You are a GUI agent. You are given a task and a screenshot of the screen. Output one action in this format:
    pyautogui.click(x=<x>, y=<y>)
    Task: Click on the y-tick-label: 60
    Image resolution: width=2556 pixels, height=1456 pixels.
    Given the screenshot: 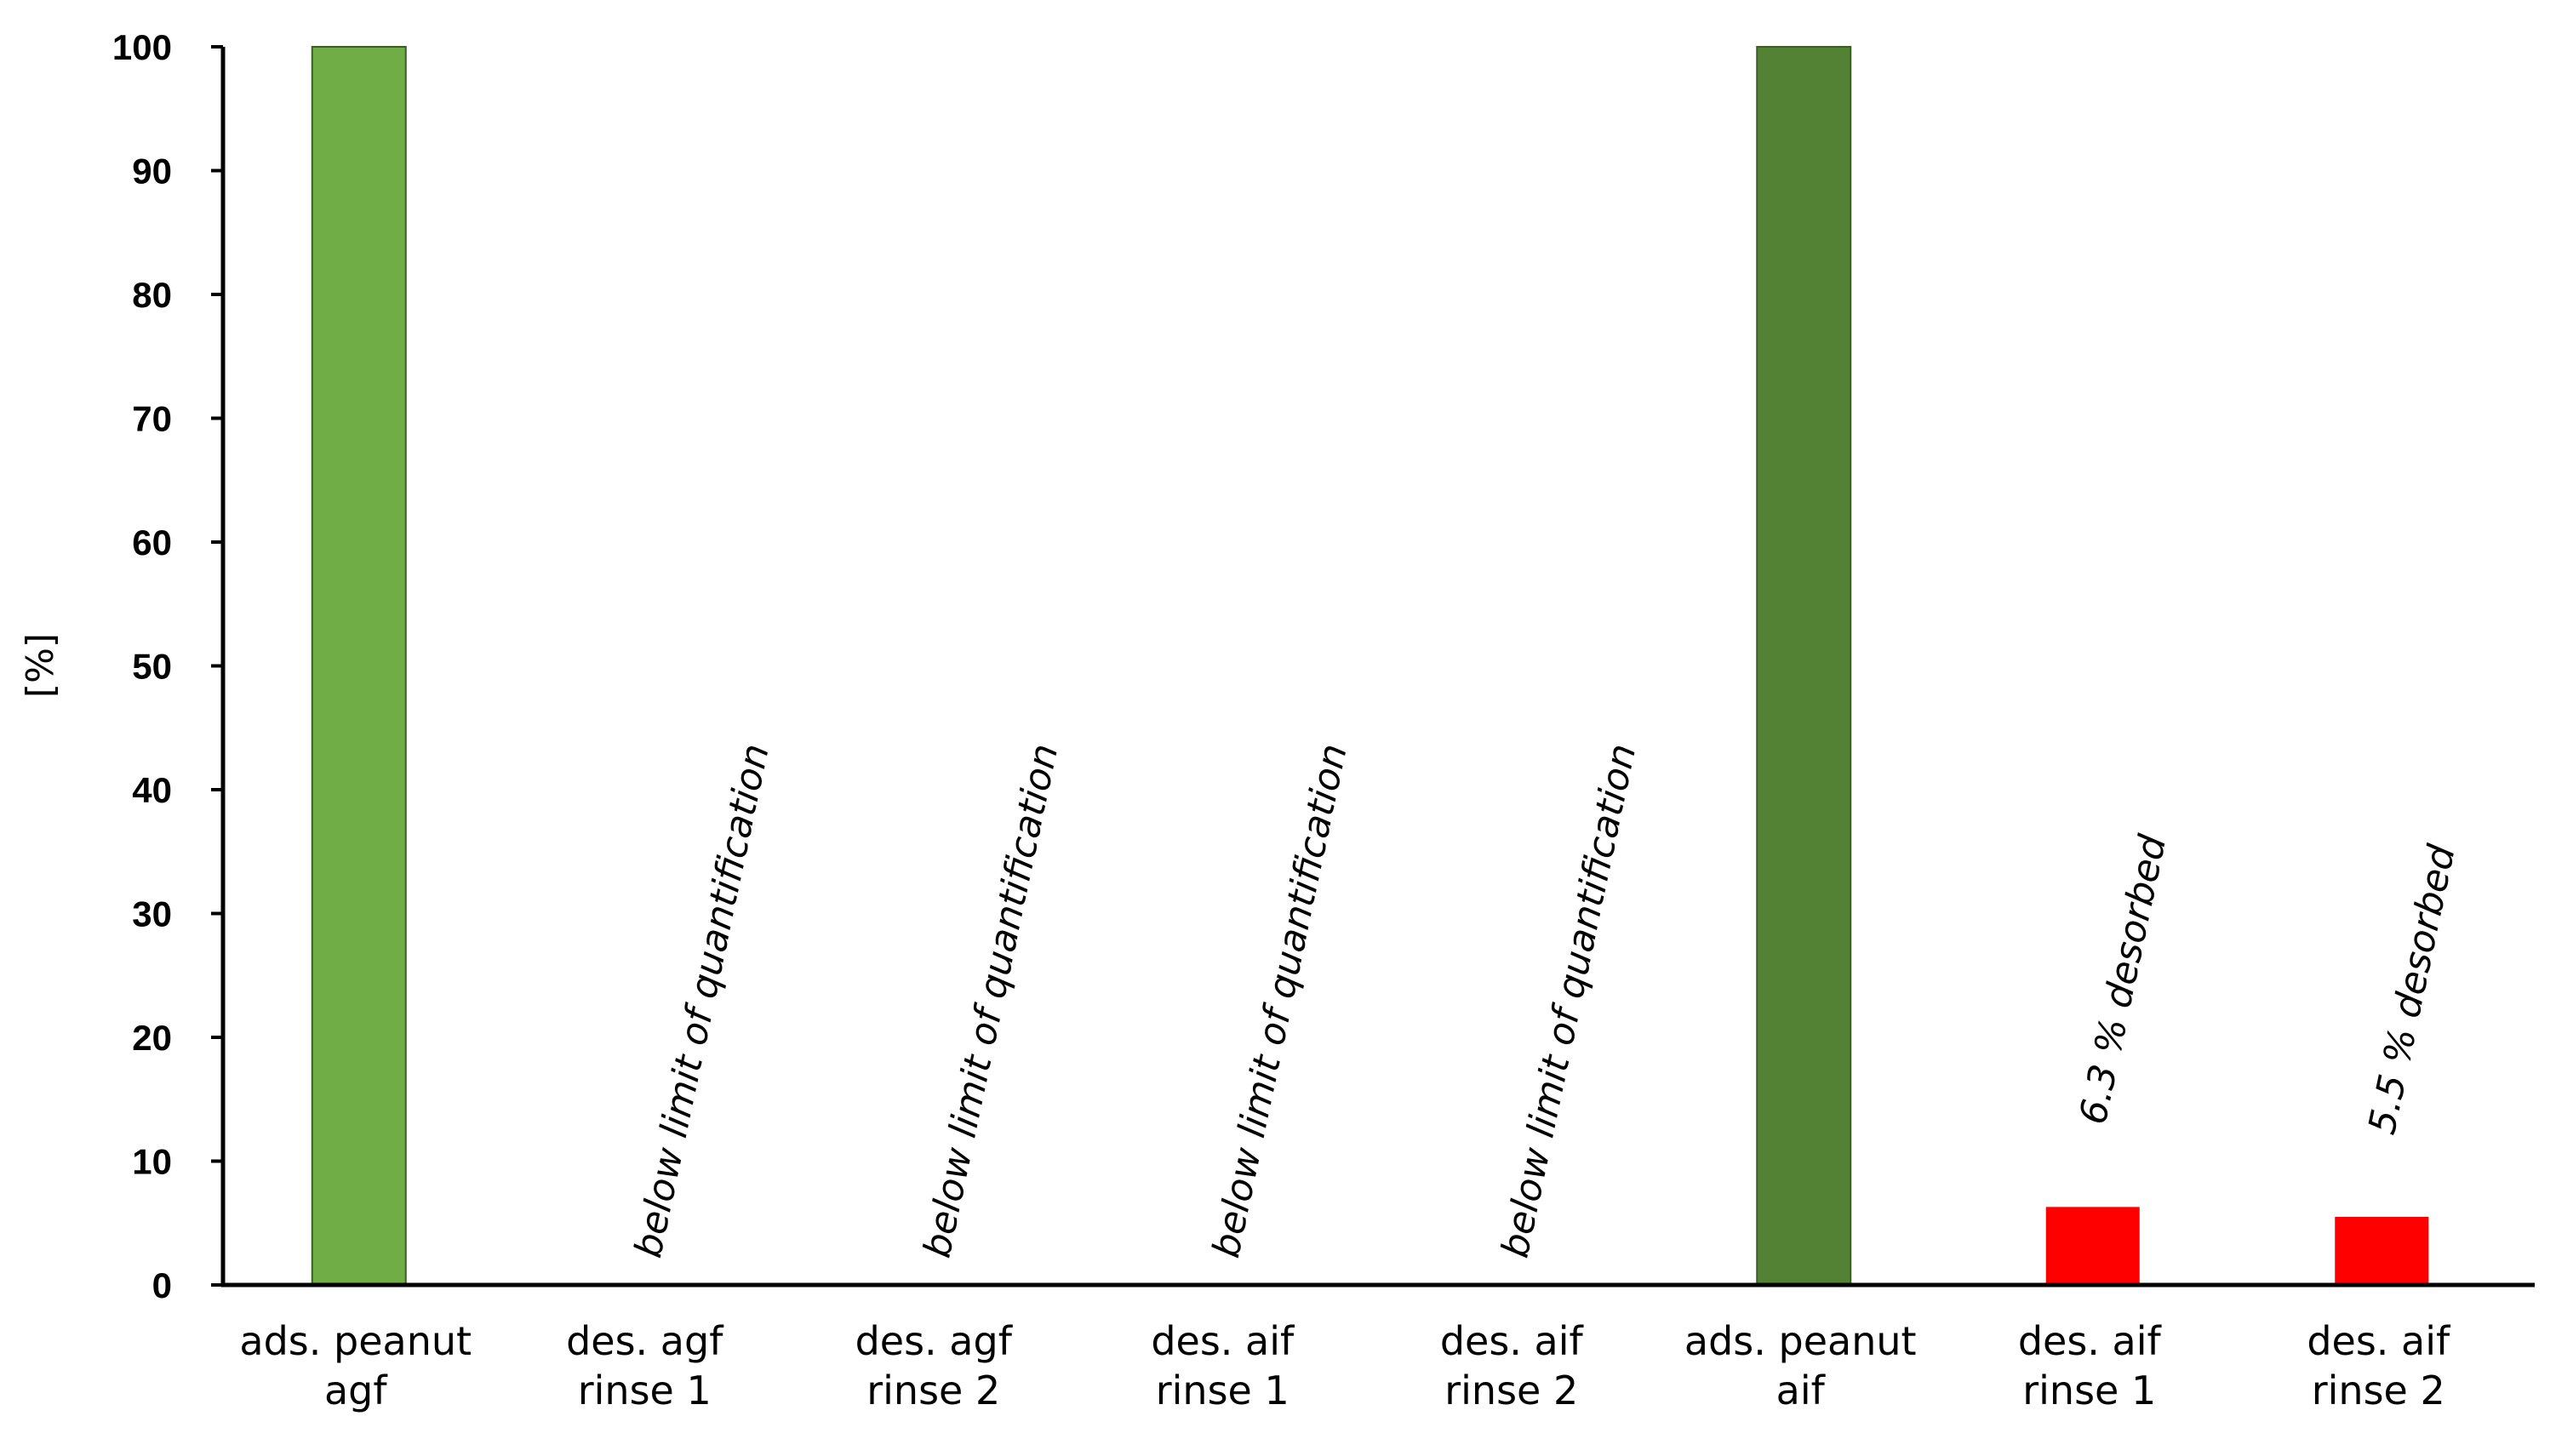 What is the action you would take?
    pyautogui.click(x=152, y=542)
    